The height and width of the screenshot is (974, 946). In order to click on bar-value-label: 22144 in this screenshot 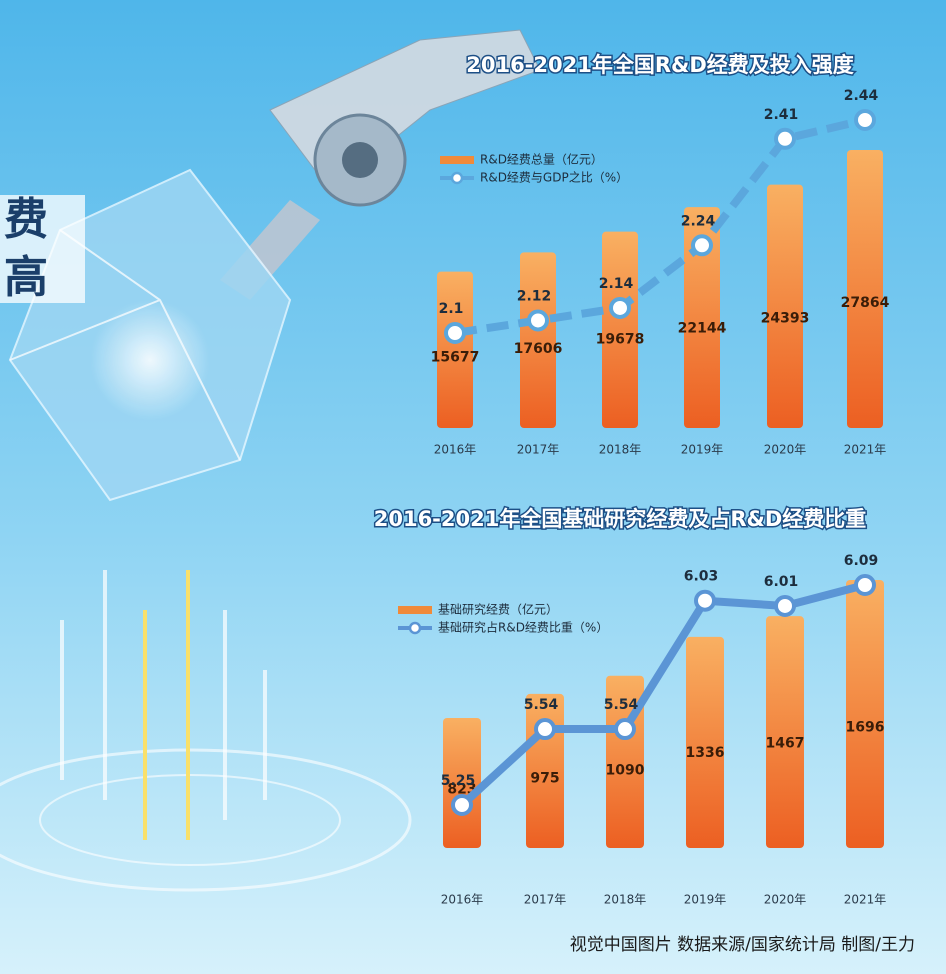, I will do `click(702, 329)`.